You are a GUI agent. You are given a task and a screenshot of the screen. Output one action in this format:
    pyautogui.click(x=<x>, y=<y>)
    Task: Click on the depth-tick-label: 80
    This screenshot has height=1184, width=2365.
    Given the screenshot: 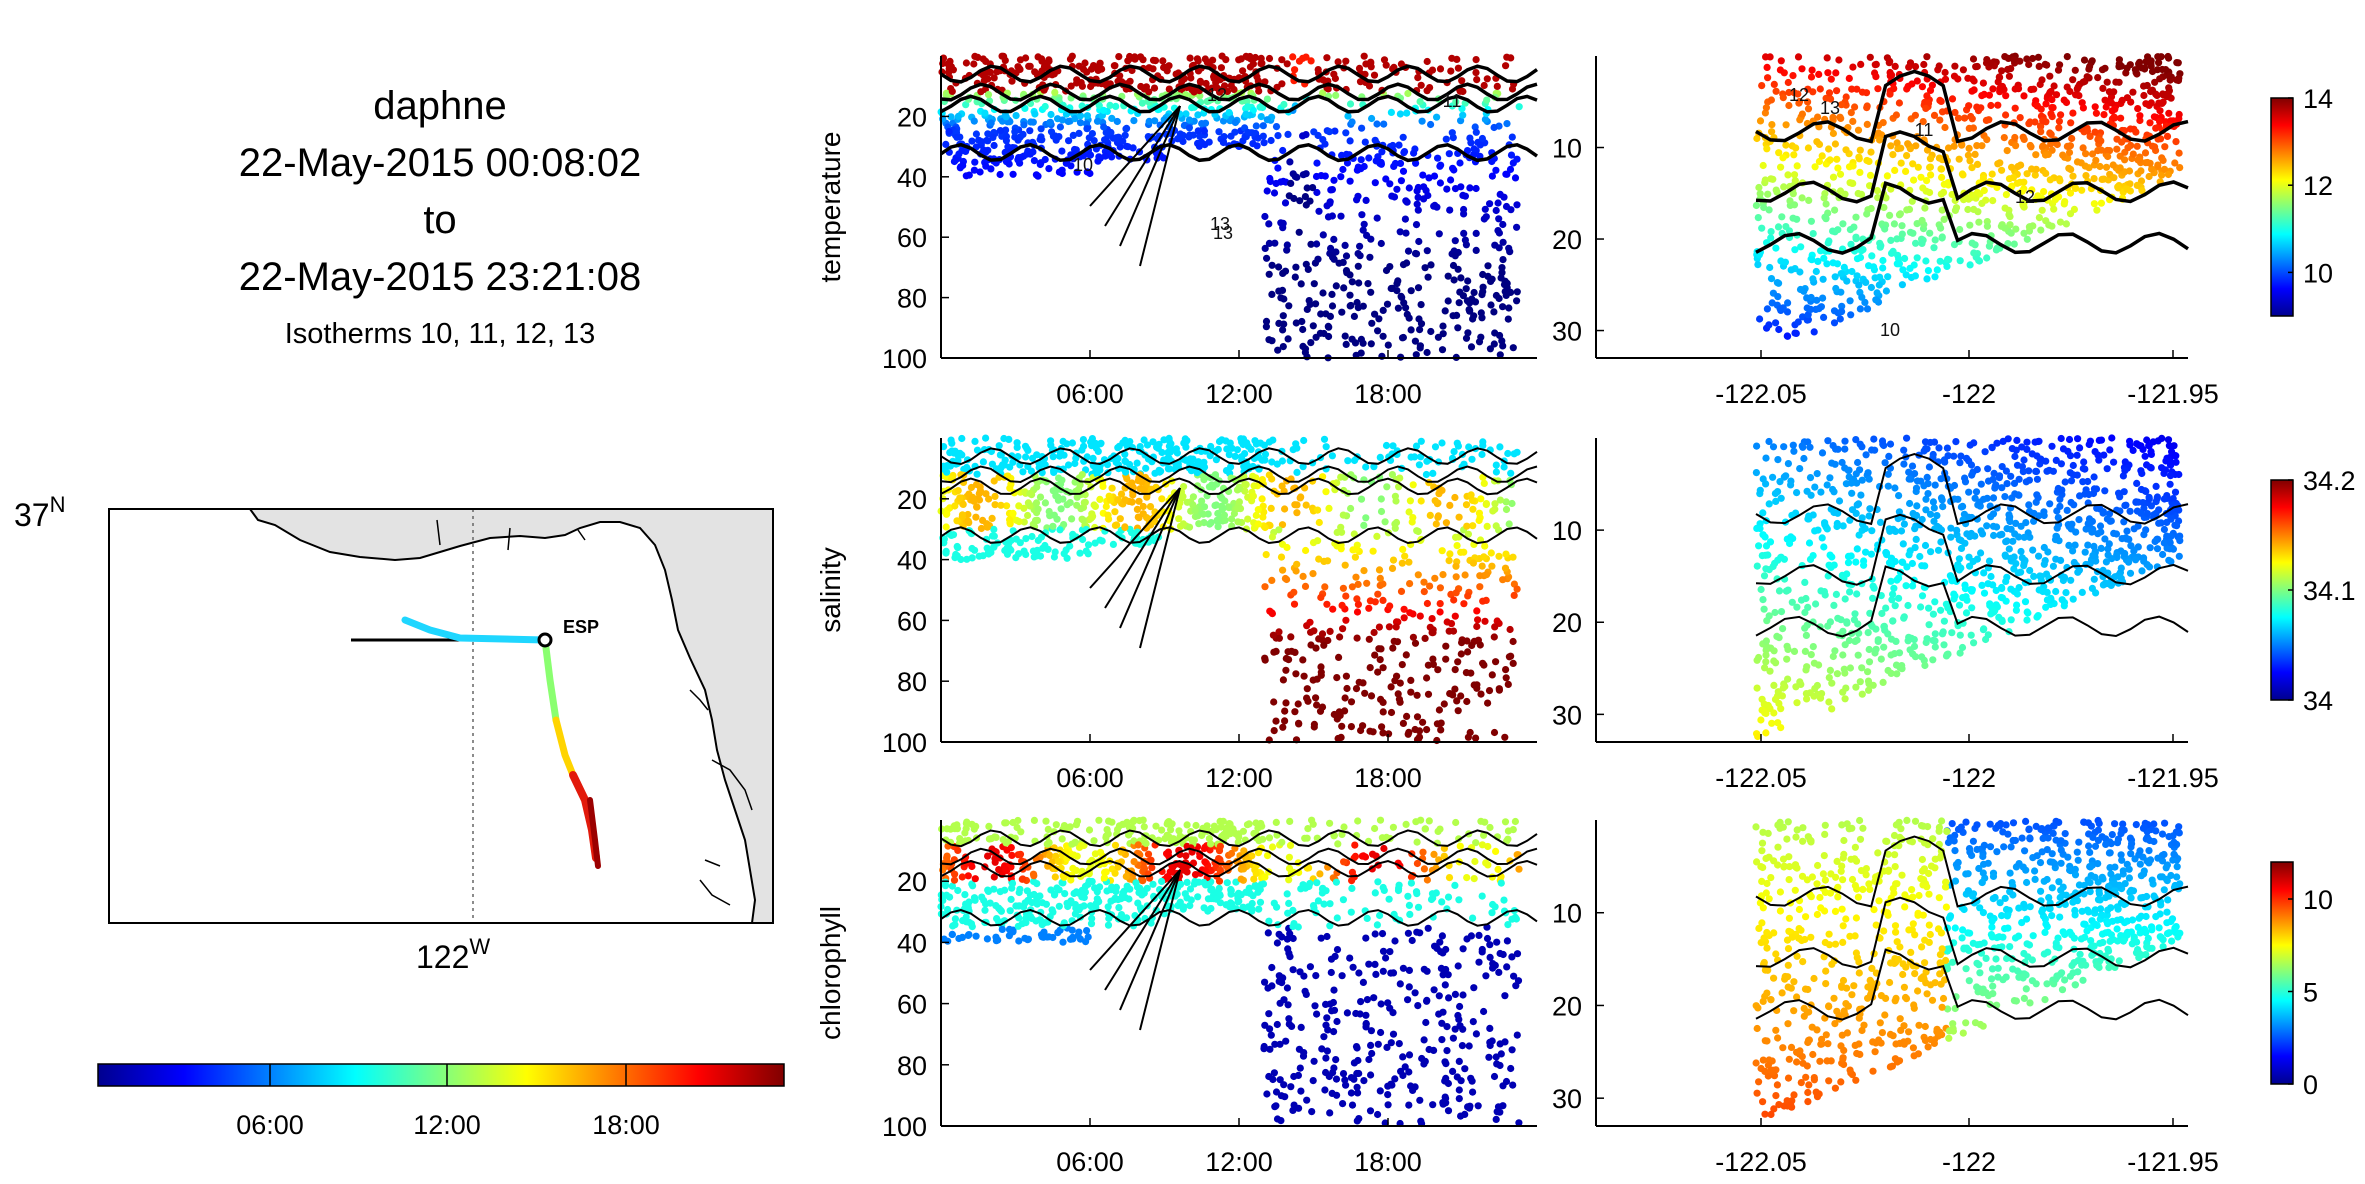 What is the action you would take?
    pyautogui.click(x=912, y=682)
    